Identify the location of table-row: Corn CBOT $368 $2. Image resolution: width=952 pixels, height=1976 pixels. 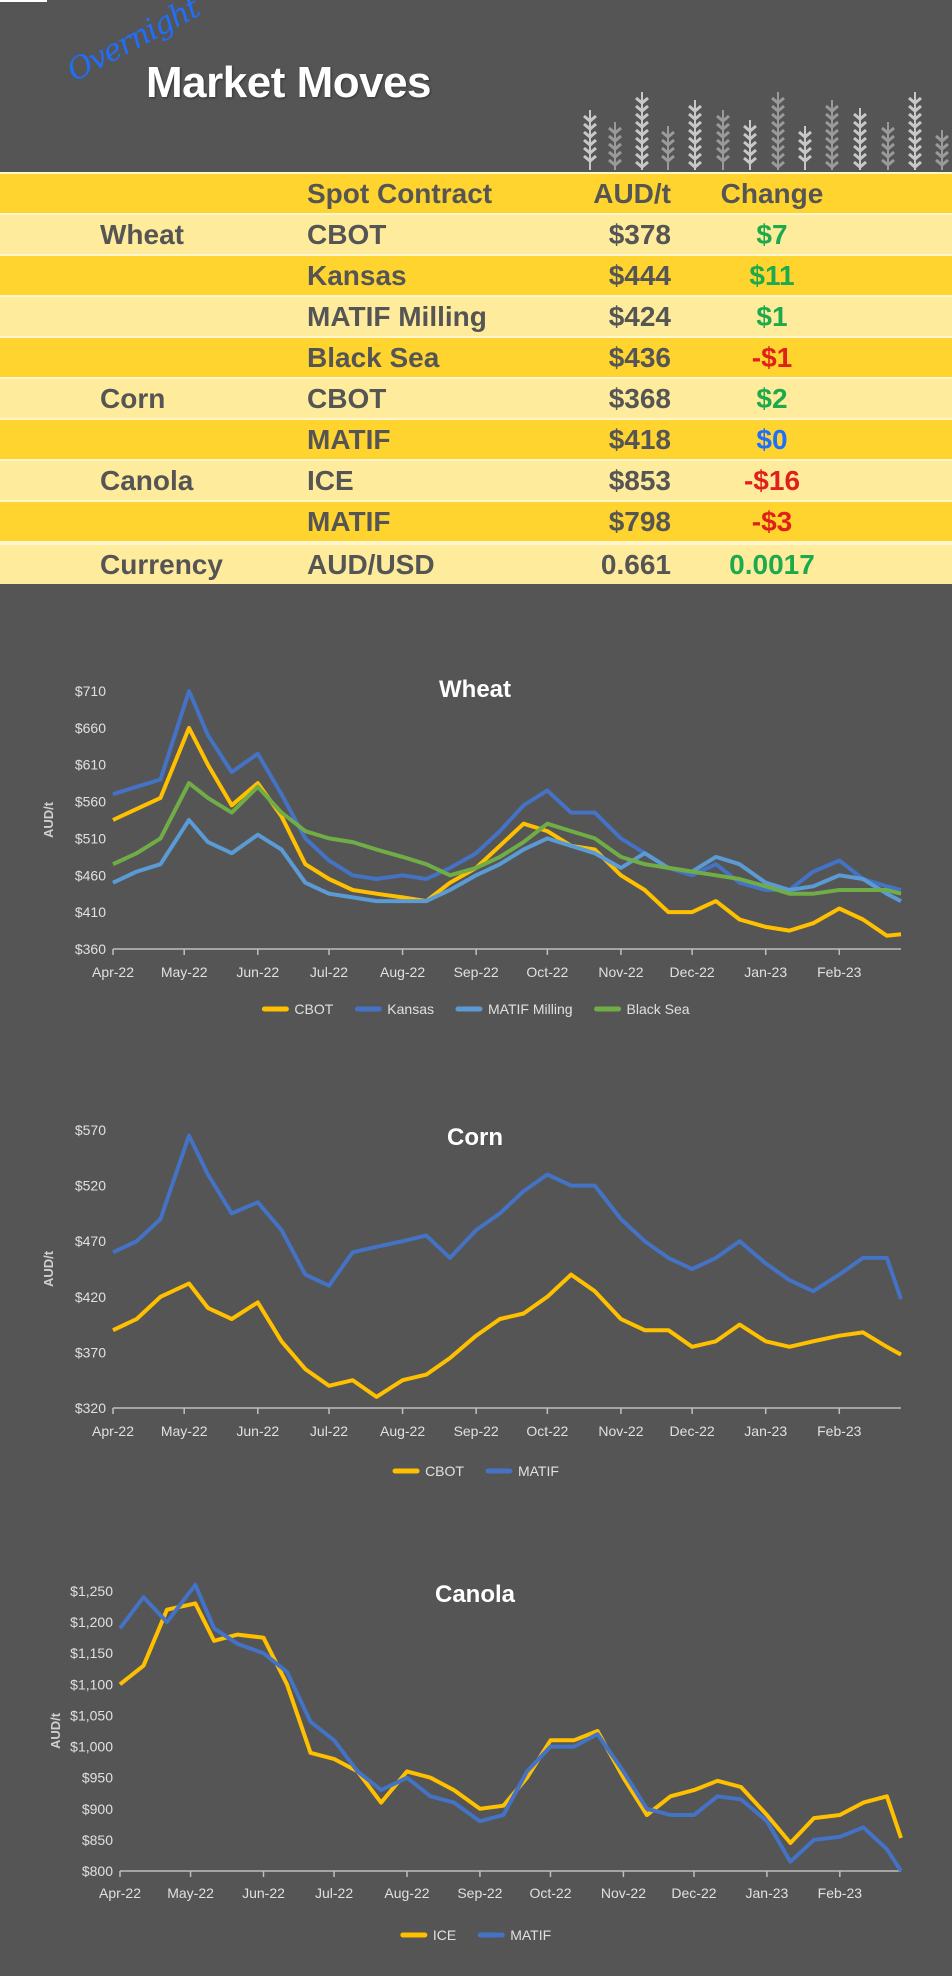
(476, 397).